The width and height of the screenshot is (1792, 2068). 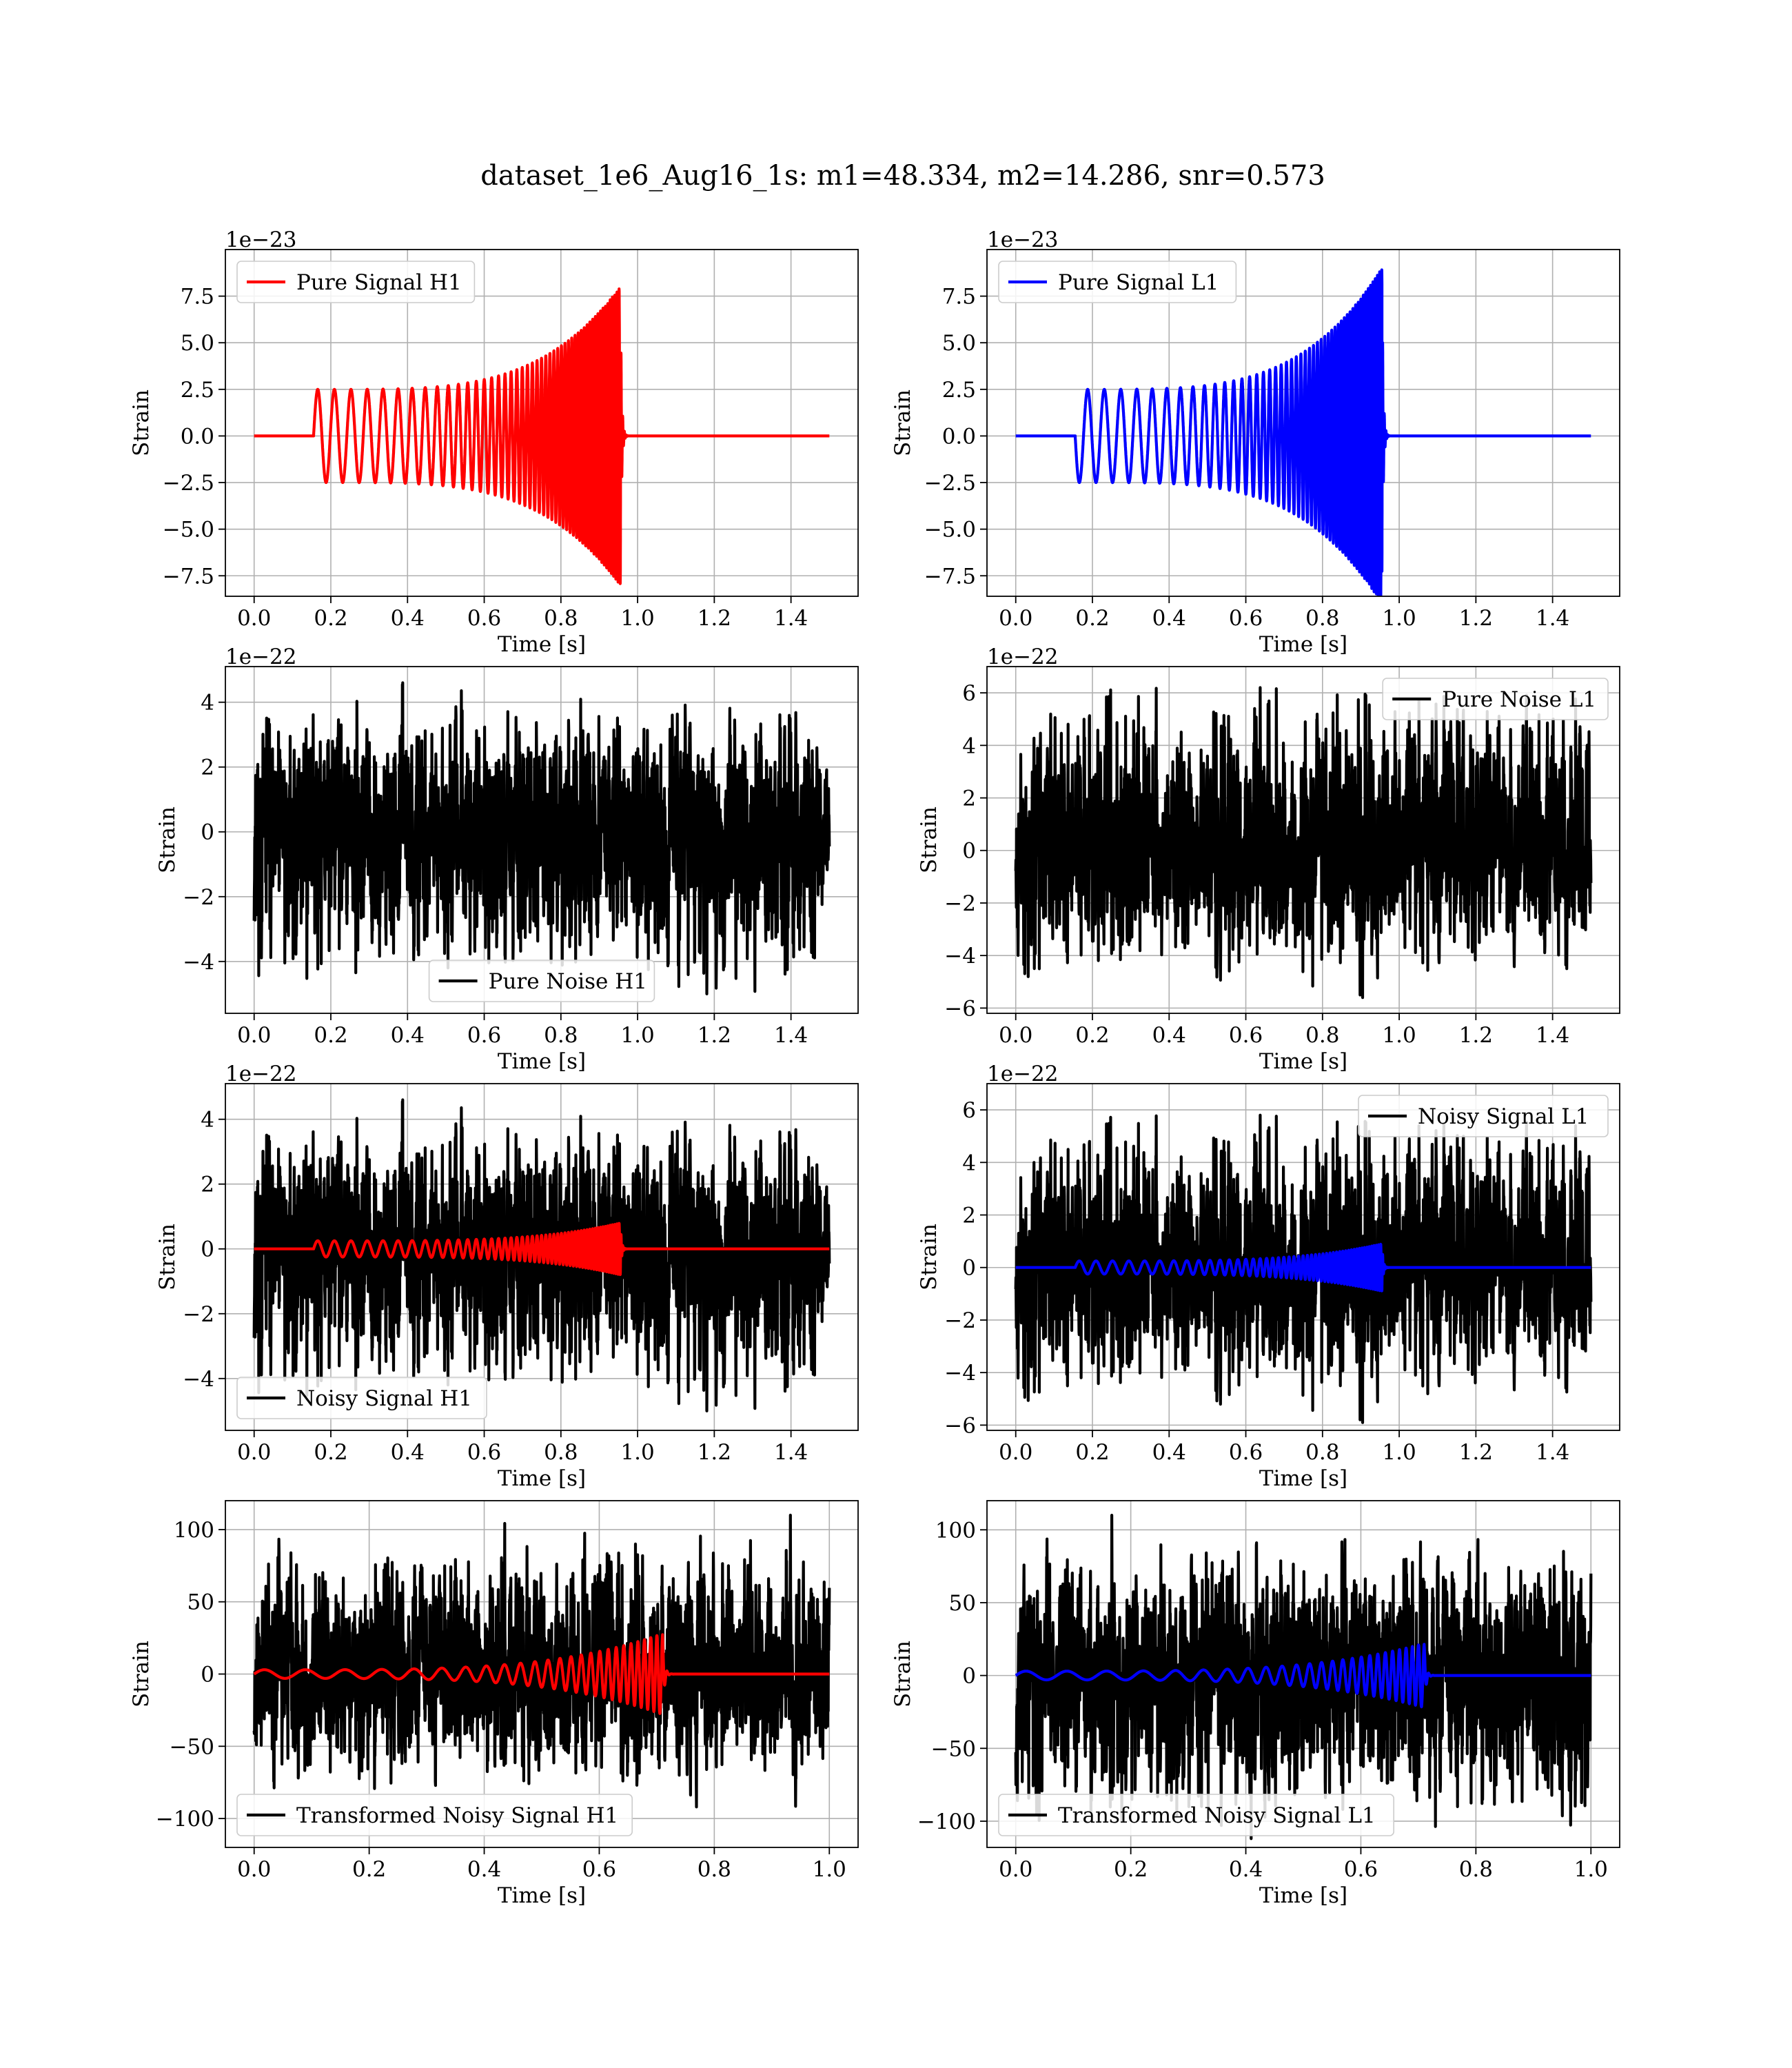 I want to click on y-tick-label: −6, so click(x=960, y=1425).